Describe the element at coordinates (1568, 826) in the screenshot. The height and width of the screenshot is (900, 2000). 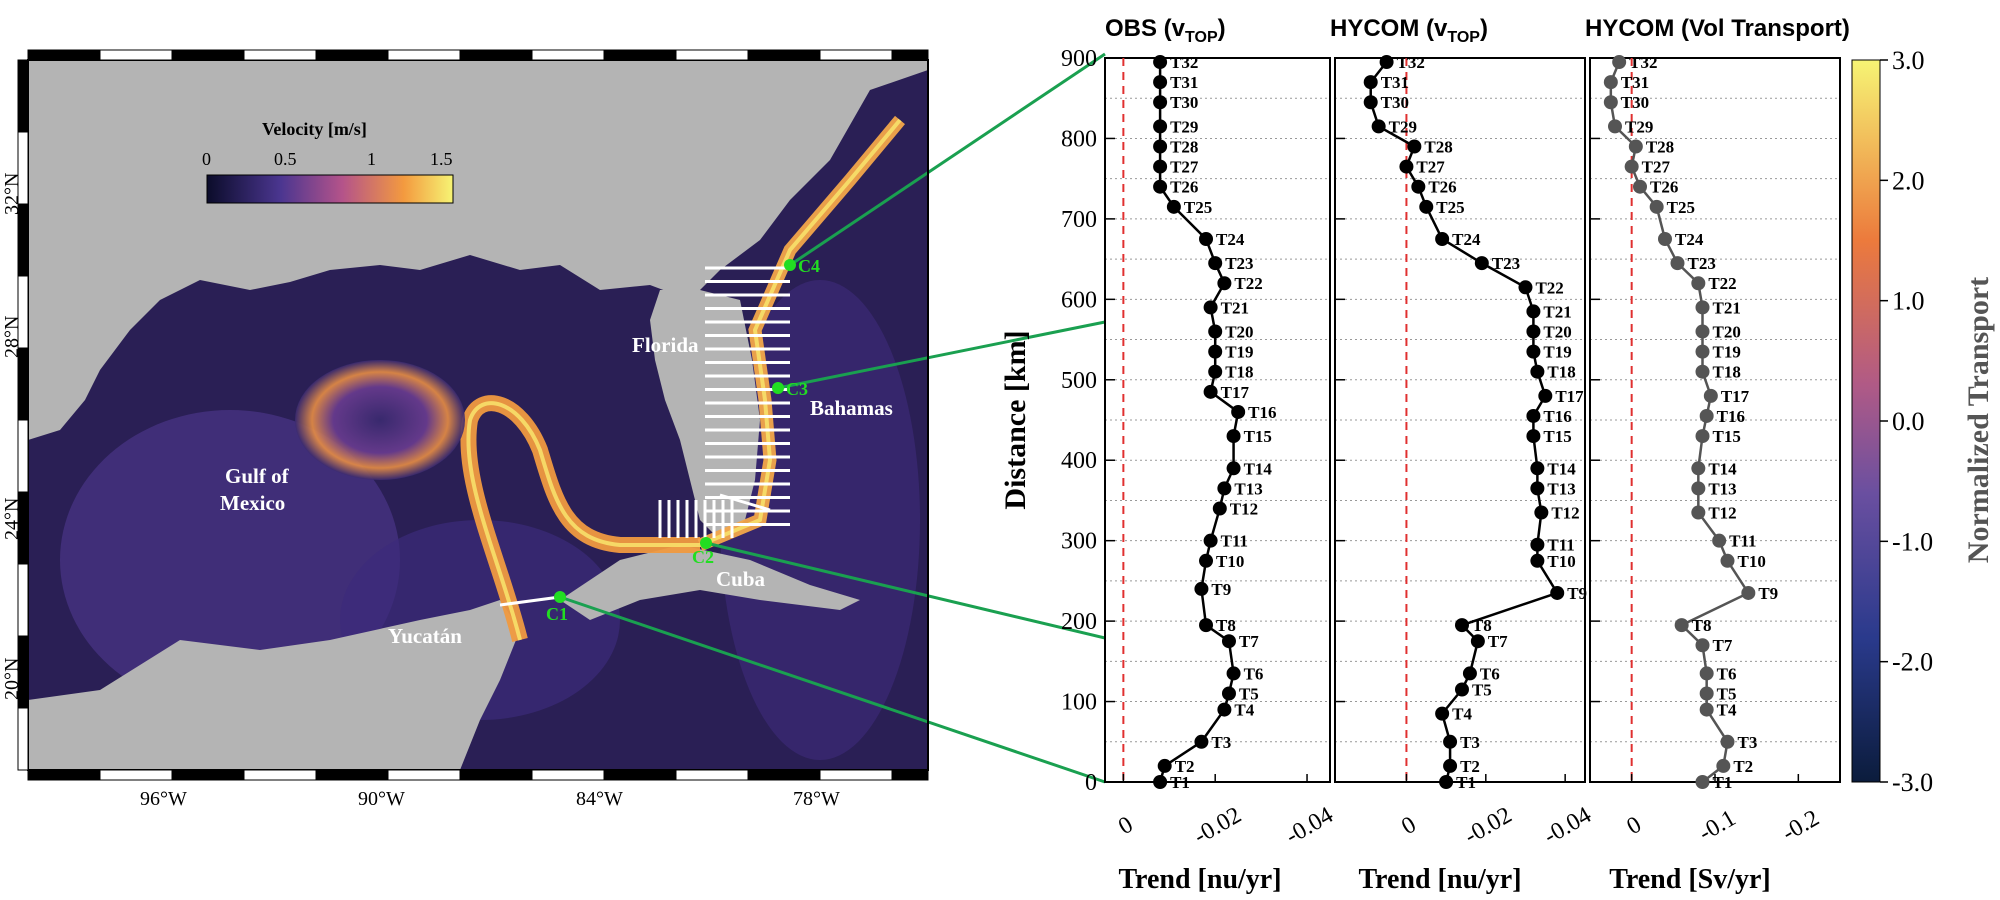
I see `x-tick-label: -0.04` at that location.